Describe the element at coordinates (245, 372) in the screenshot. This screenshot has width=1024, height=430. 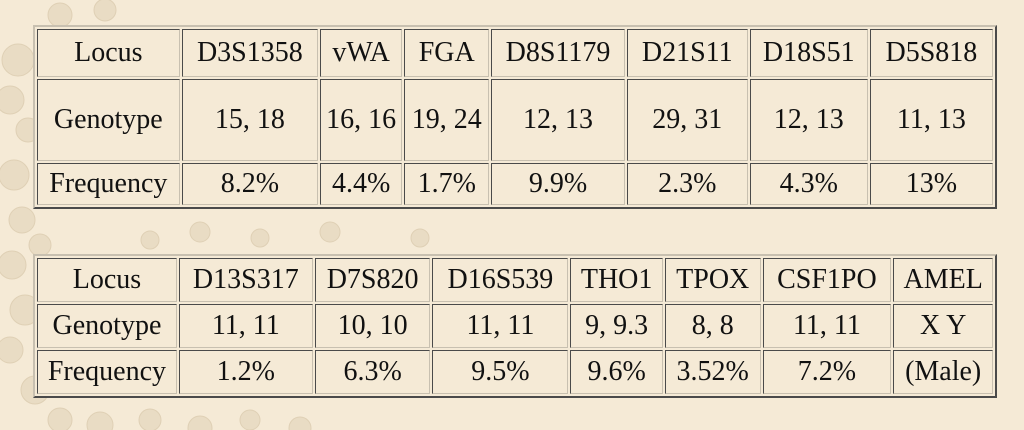
I see `frequency-cell: 1.2%` at that location.